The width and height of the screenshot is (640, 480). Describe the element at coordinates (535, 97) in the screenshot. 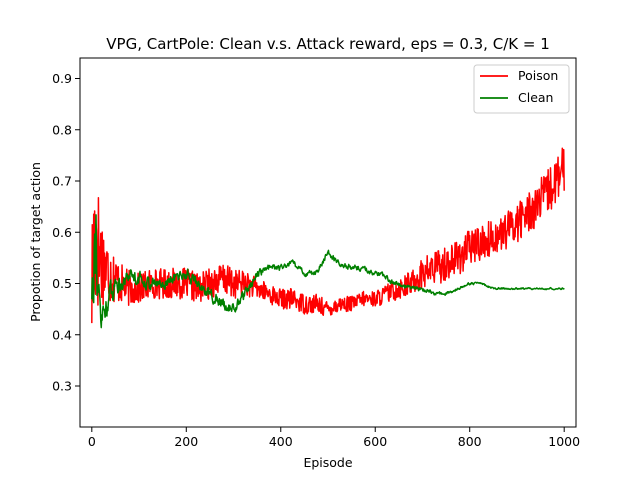

I see `legend-label-clean: Clean` at that location.